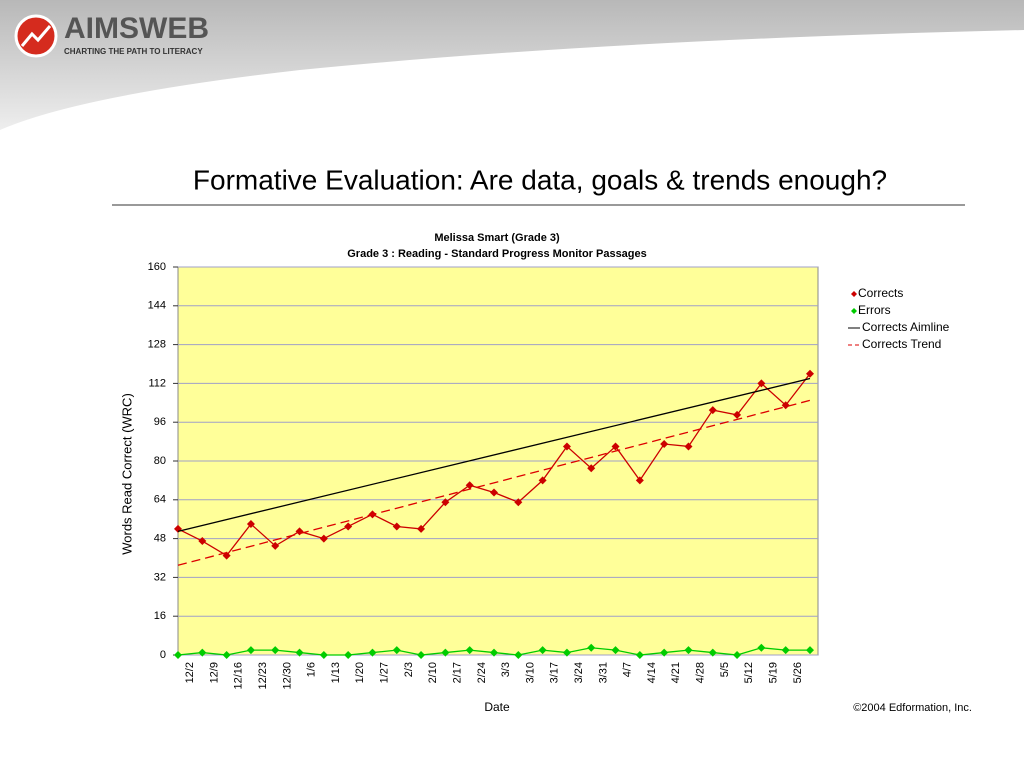  What do you see at coordinates (874, 310) in the screenshot?
I see `legend-label: Errors` at bounding box center [874, 310].